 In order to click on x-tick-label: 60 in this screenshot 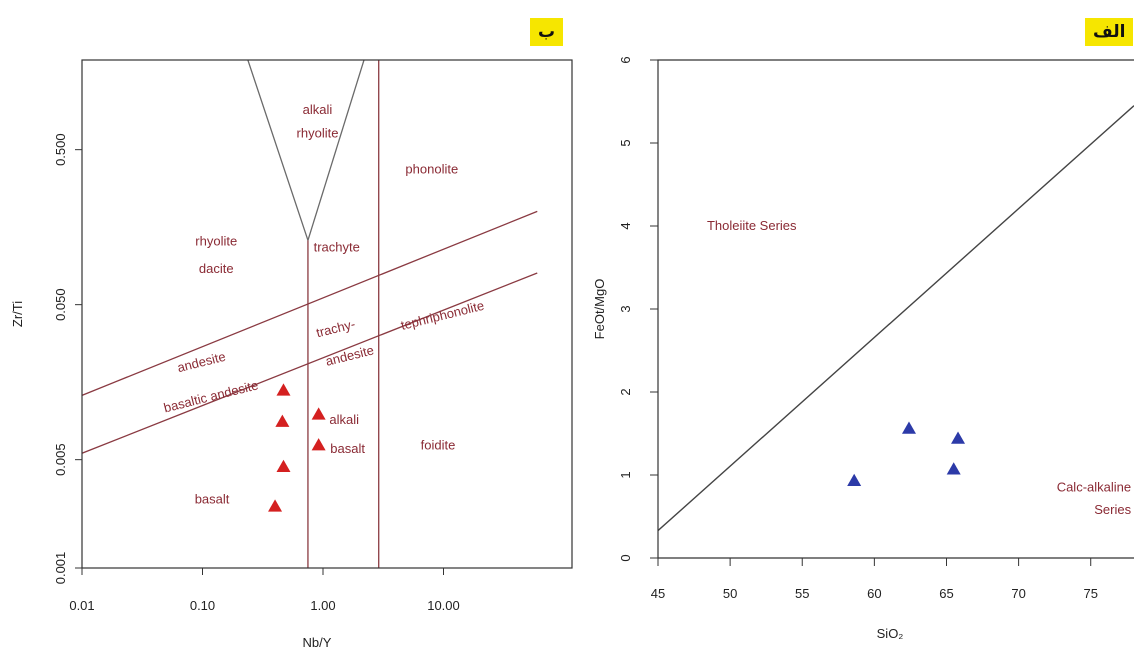, I will do `click(874, 593)`.